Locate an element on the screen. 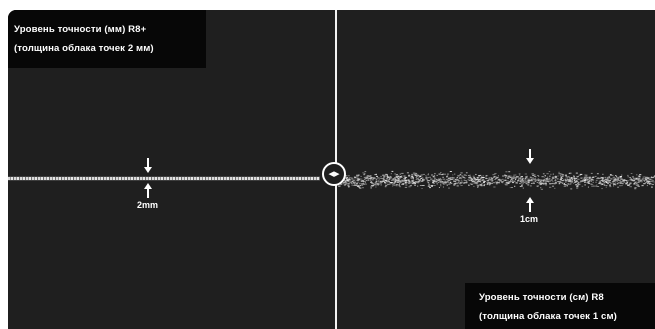 The width and height of the screenshot is (655, 329). caption-title: Уровень точности (мм) R8+ is located at coordinates (80, 29).